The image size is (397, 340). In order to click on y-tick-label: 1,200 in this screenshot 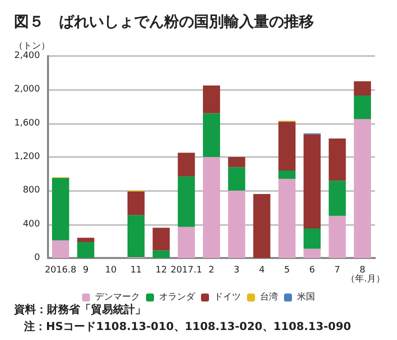, I will do `click(27, 157)`.